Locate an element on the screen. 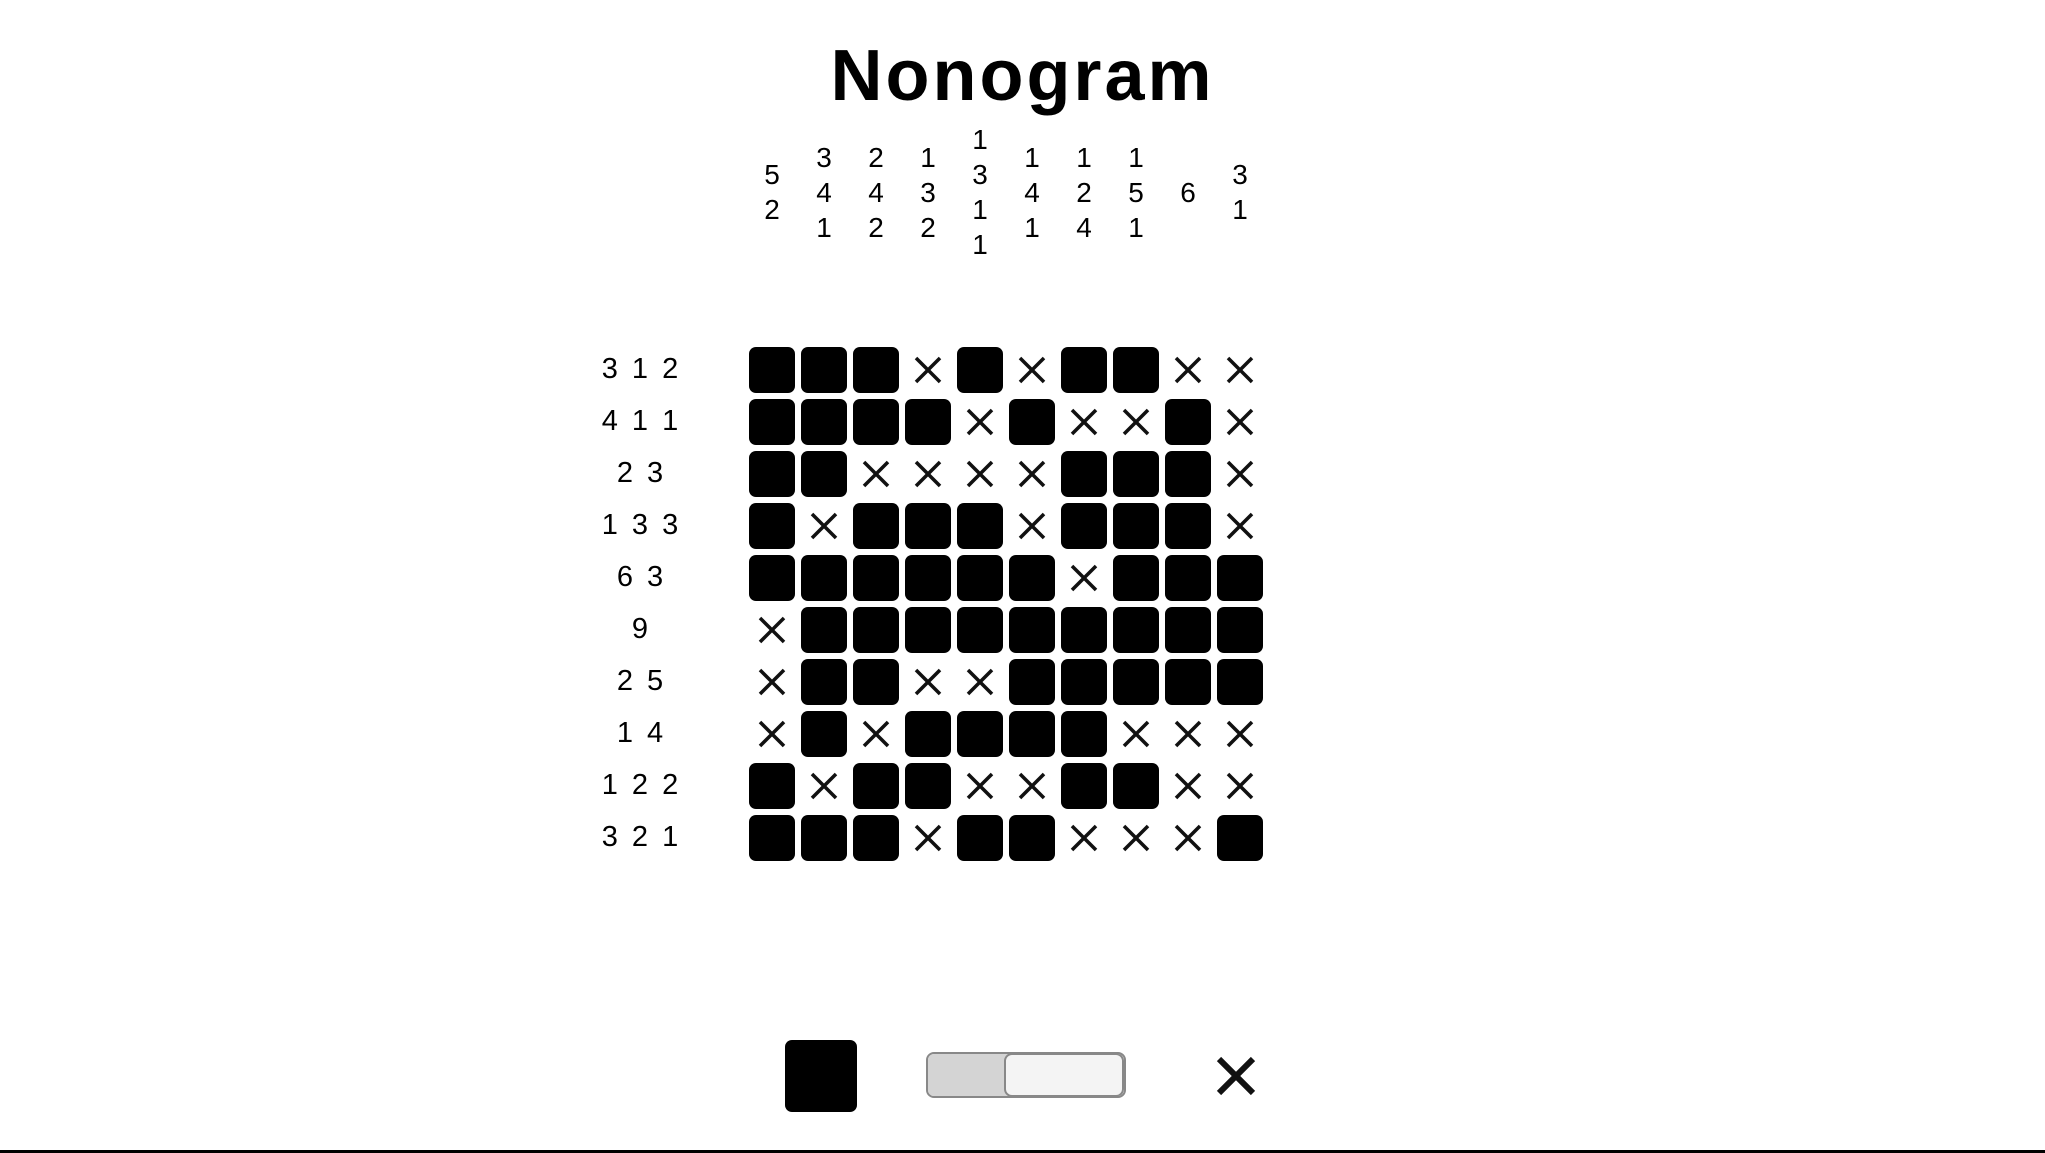  cross-mode-button is located at coordinates (1236, 1076).